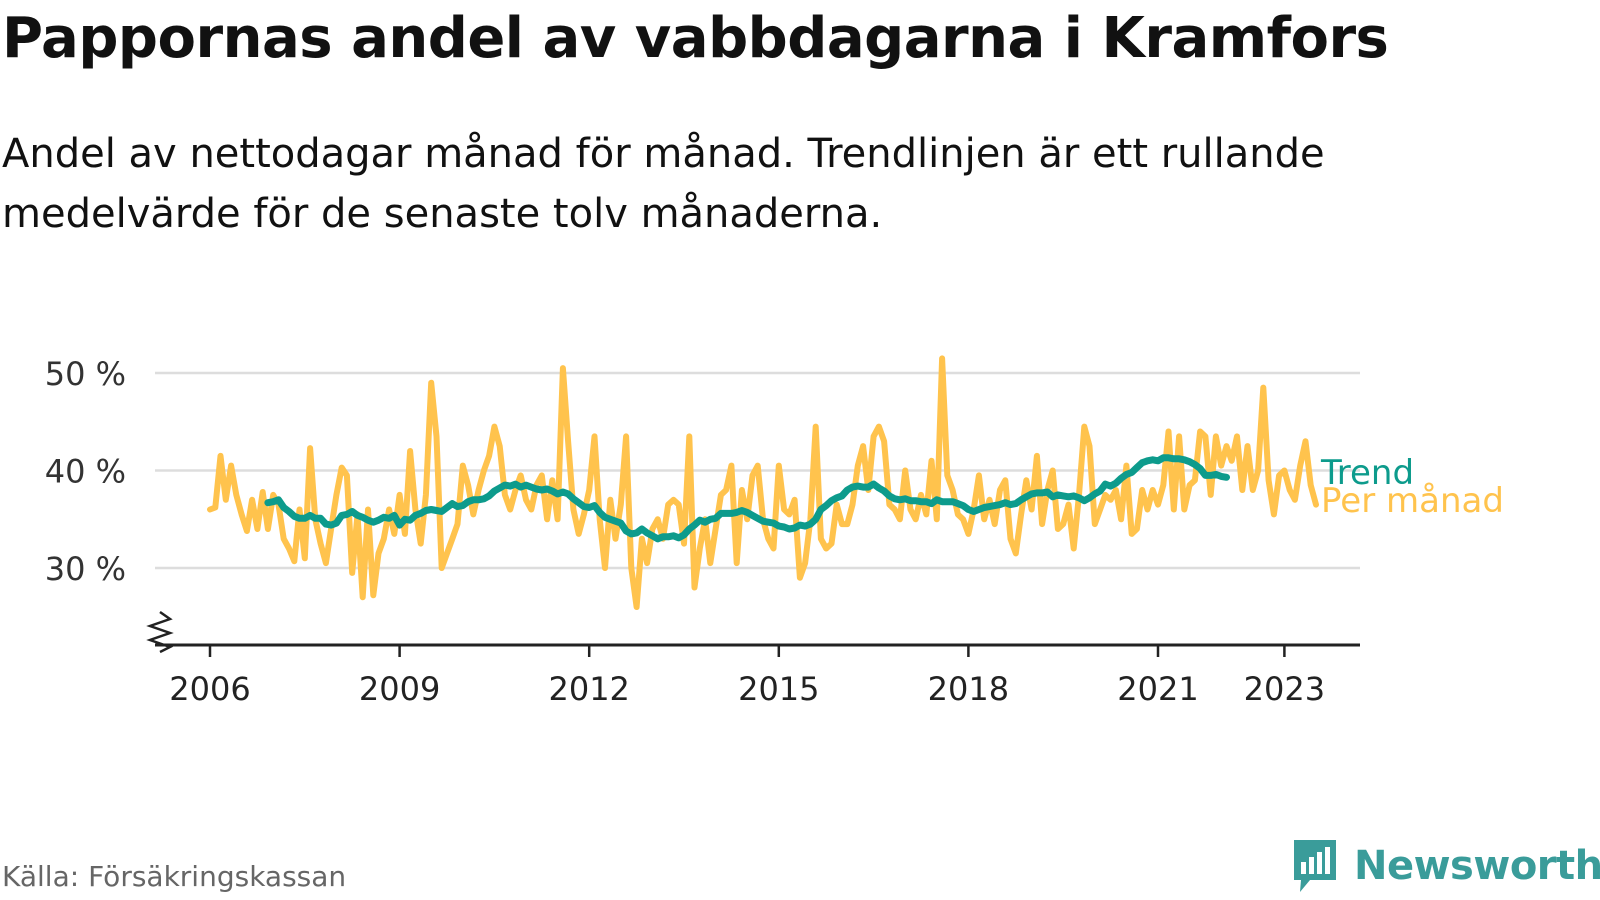  I want to click on monthly-series-label: Per månad, so click(1412, 501).